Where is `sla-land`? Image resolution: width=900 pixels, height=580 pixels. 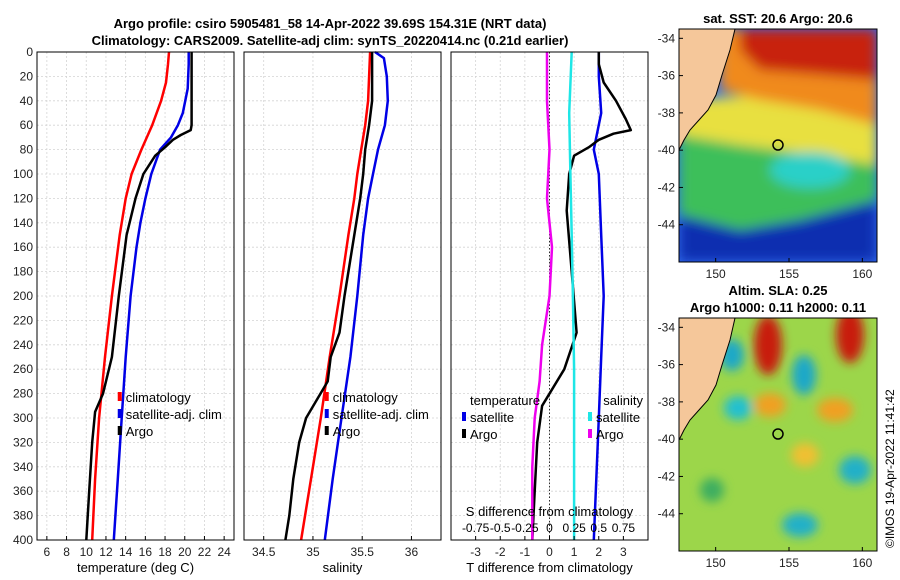 sla-land is located at coordinates (707, 379).